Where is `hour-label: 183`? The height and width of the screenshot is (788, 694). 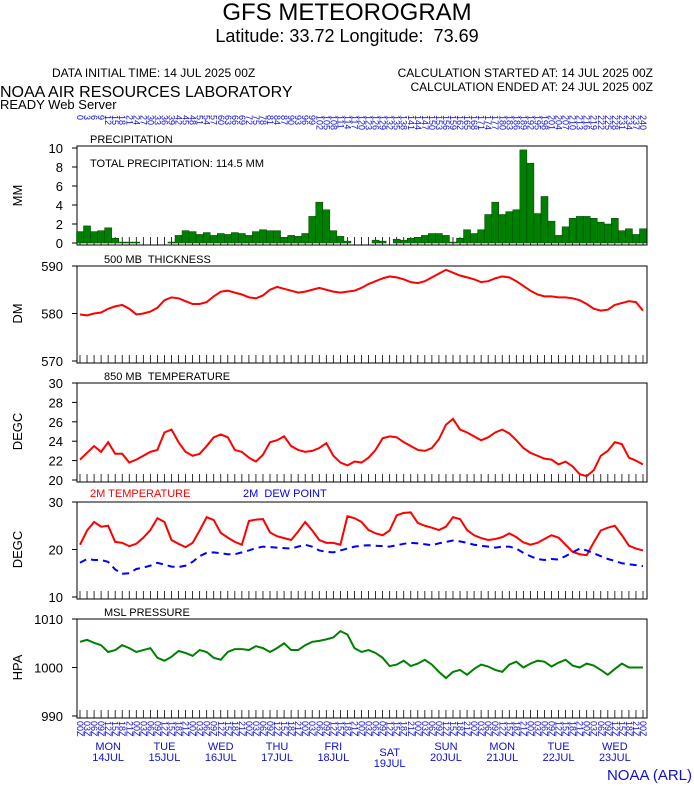
hour-label: 183 is located at coordinates (509, 122).